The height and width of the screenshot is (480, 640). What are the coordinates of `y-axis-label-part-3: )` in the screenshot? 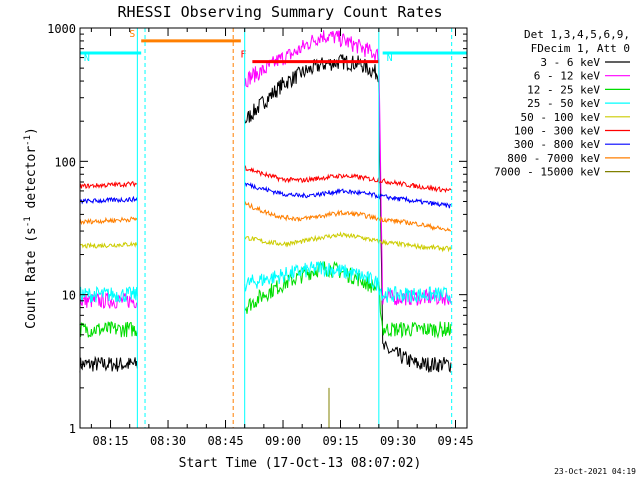 It's located at (31, 131).